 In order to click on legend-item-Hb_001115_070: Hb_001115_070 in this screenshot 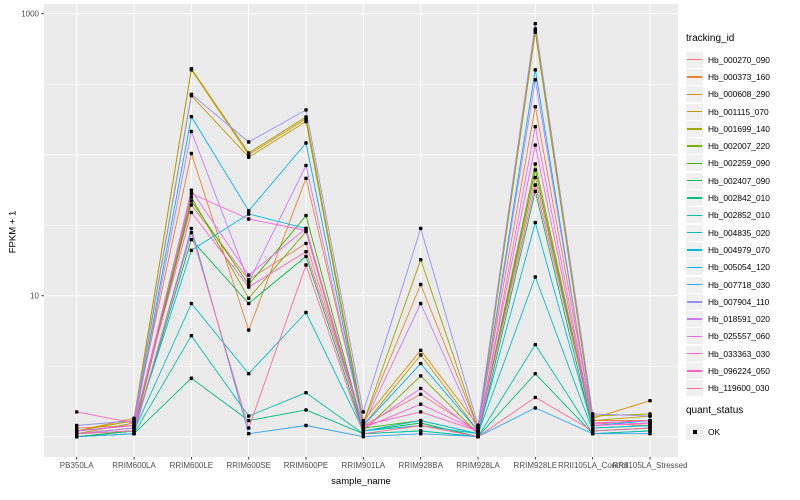, I will do `click(742, 111)`.